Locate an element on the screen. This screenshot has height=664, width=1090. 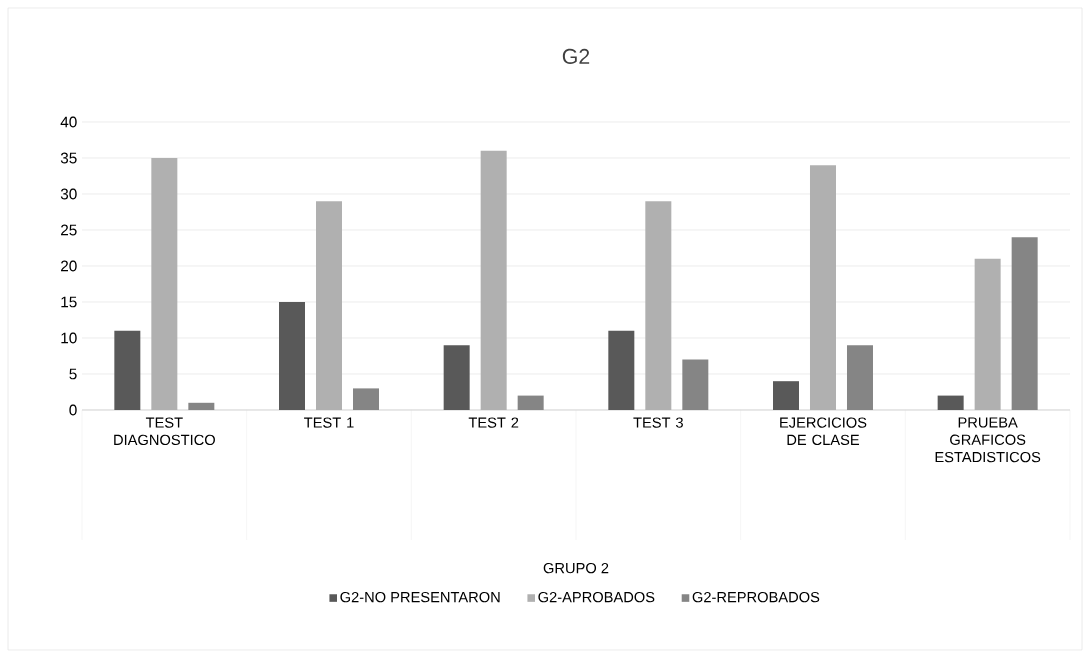
y-tick-label: 25 is located at coordinates (69, 230).